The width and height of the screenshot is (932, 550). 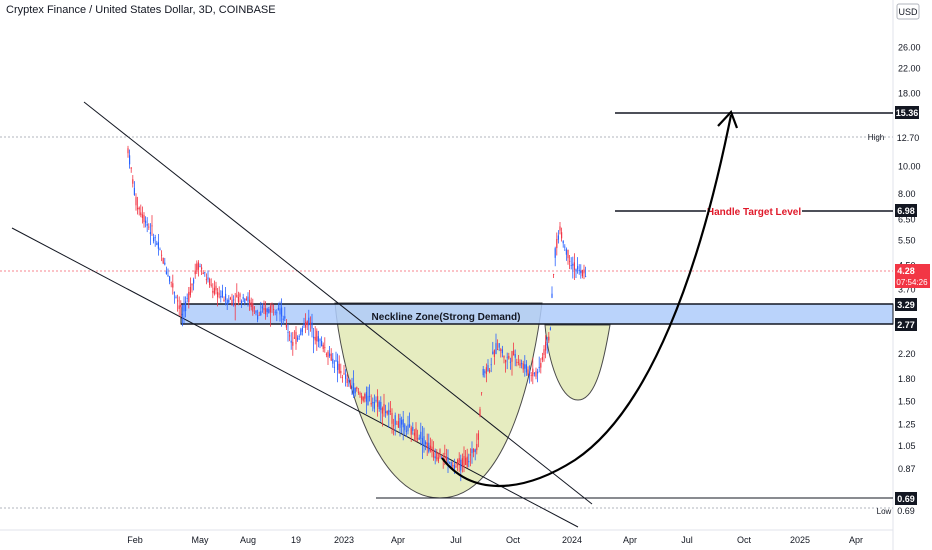 I want to click on target-price-value: 15.36, so click(x=907, y=113).